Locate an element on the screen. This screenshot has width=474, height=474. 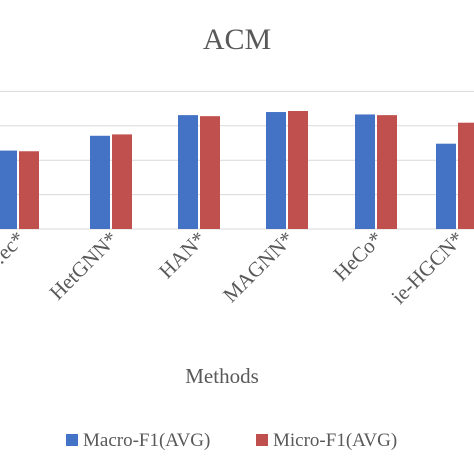
bar-macro-f1-avg--2 is located at coordinates (188, 172).